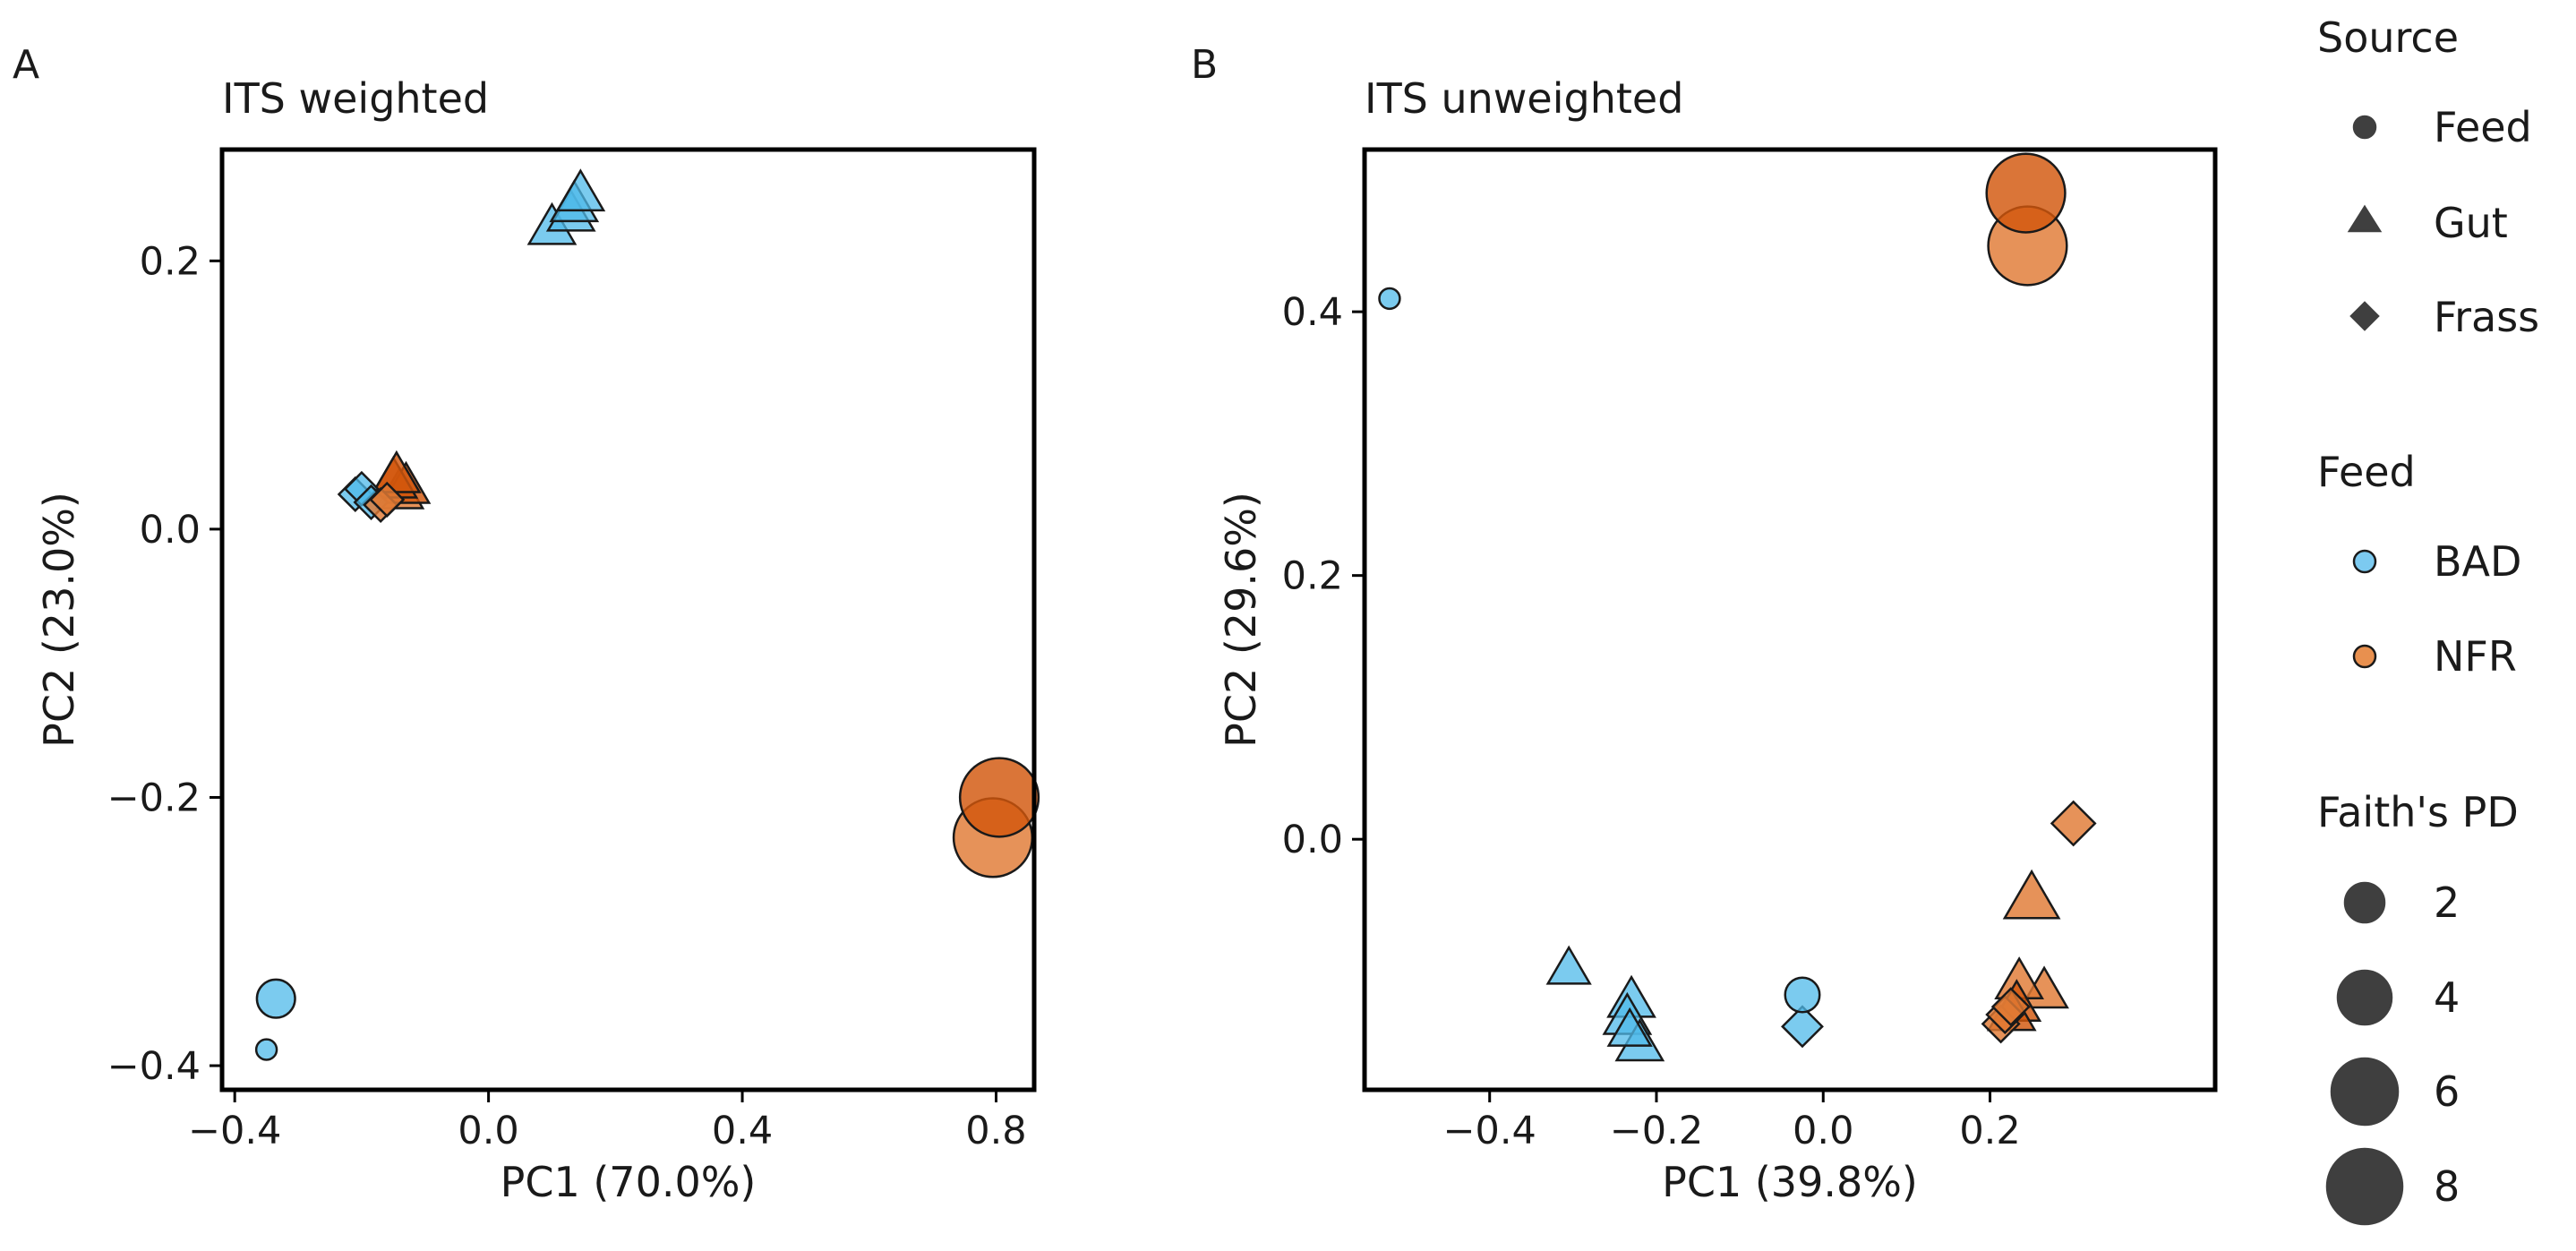 The width and height of the screenshot is (2576, 1251). I want to click on panel-b-letter: B, so click(1205, 65).